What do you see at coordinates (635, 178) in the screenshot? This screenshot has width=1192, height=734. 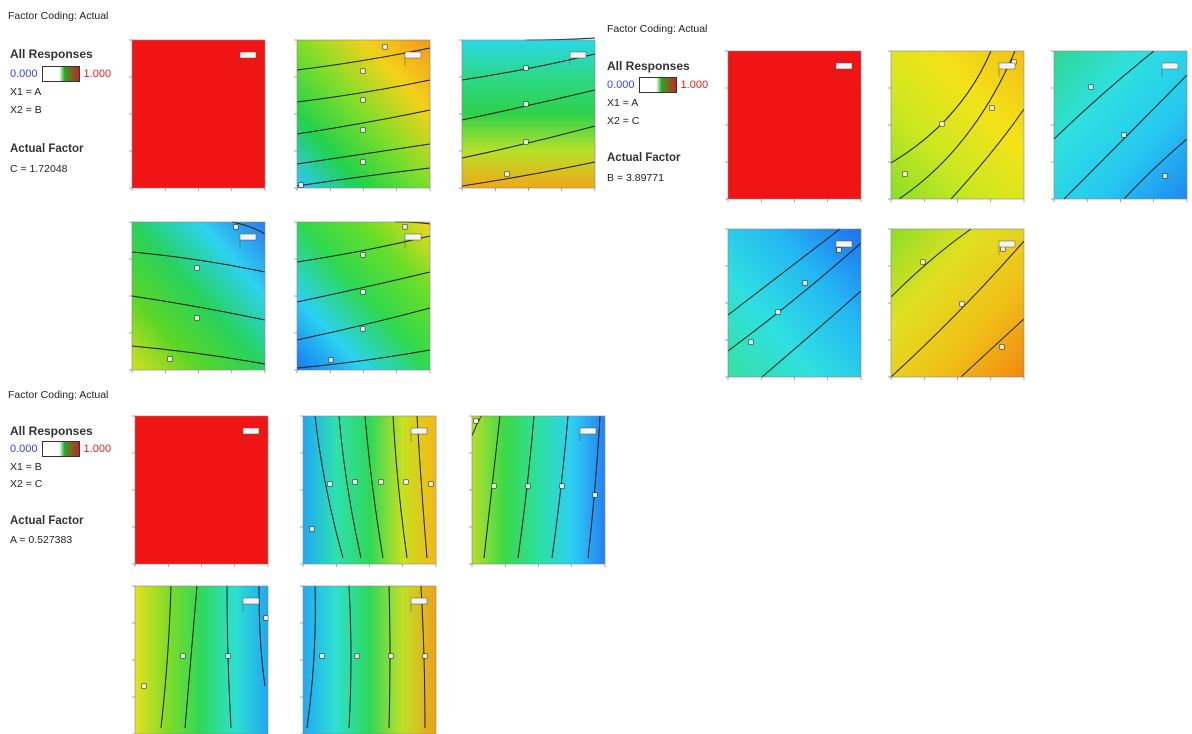 I see `actual-factor-value: B = 3.89771` at bounding box center [635, 178].